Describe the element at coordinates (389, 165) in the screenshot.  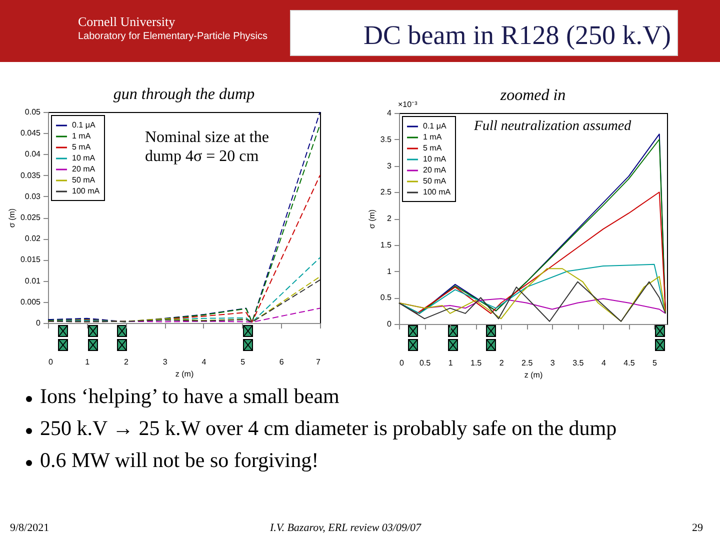
I see `y-tick-label: 3` at that location.